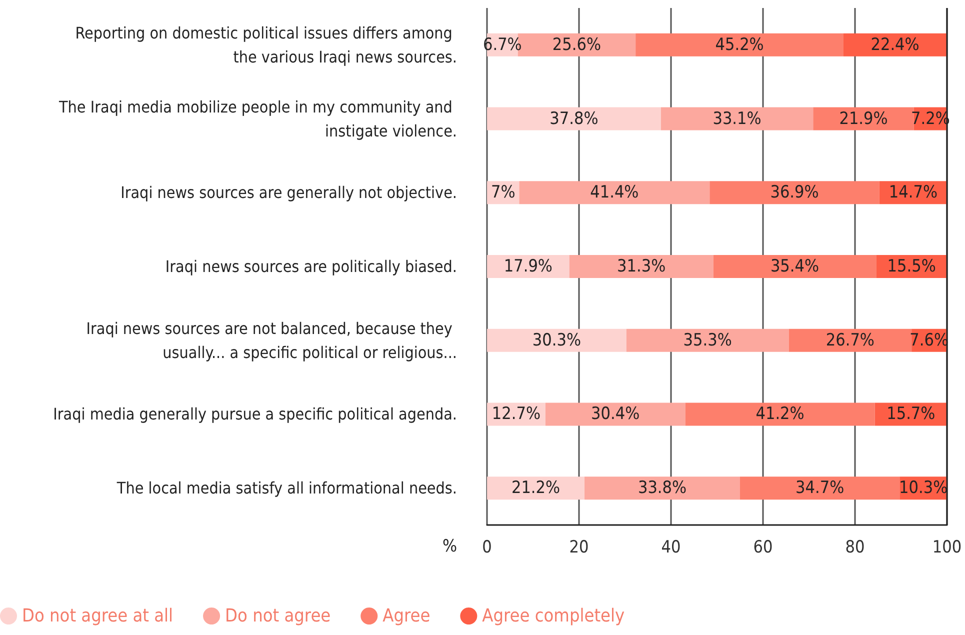 Image resolution: width=965 pixels, height=635 pixels. What do you see at coordinates (487, 548) in the screenshot?
I see `x-tick-label: 0` at bounding box center [487, 548].